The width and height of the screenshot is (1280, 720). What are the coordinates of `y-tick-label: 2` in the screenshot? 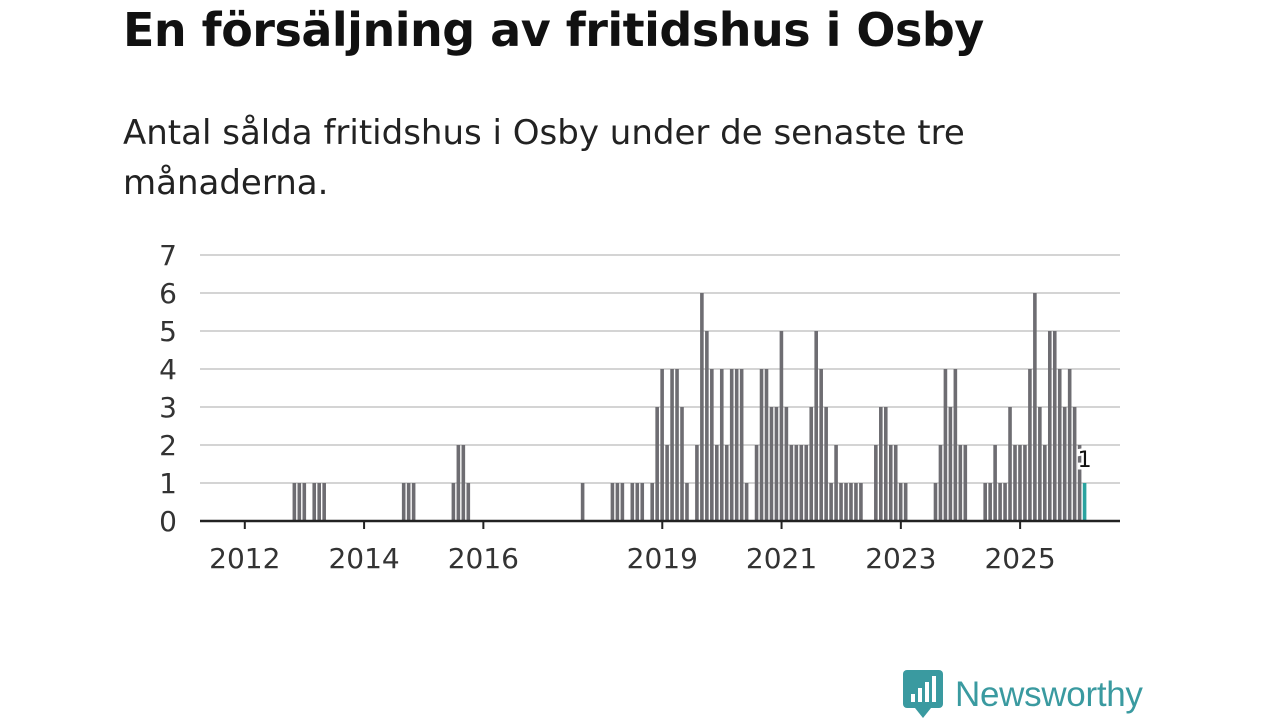 It's located at (168, 445).